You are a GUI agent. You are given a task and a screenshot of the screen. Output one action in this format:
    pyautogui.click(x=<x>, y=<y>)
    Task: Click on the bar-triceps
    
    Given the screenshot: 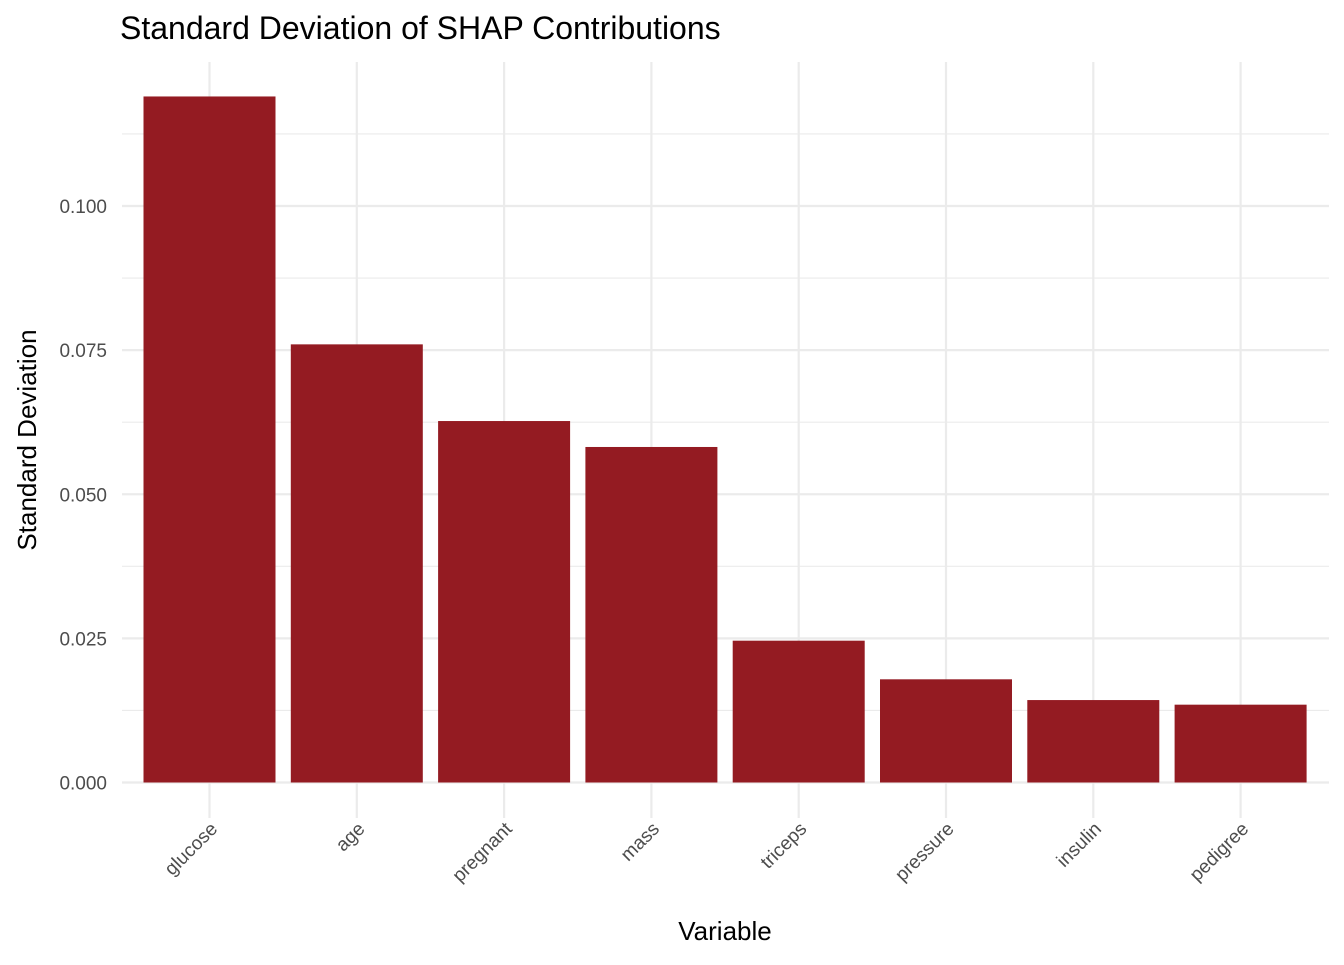 What is the action you would take?
    pyautogui.click(x=798, y=711)
    